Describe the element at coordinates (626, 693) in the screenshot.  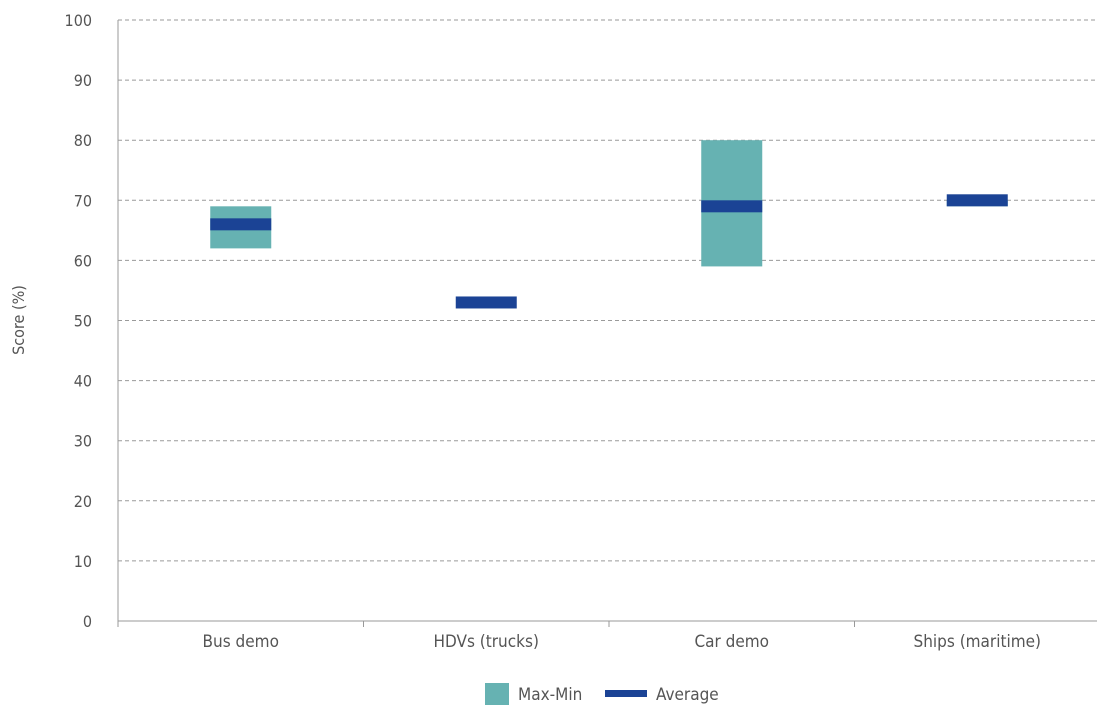
I see `legend-average-swatch` at that location.